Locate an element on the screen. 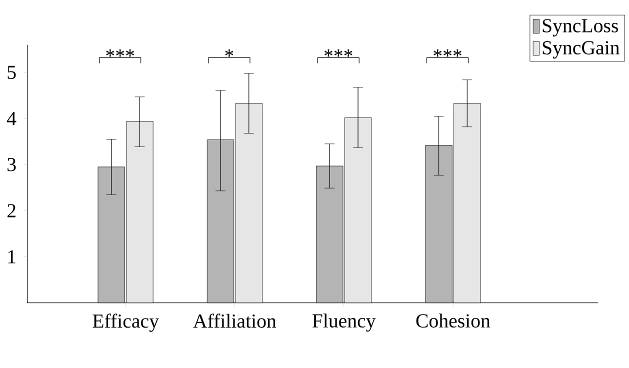 The height and width of the screenshot is (368, 629). y-tick-label: 5 is located at coordinates (12, 73).